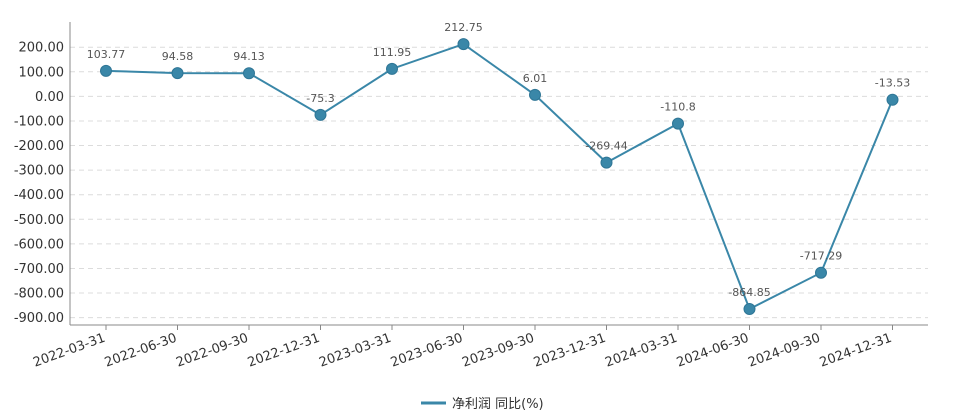 The image size is (960, 416). I want to click on x-tick-label: 2022-03-31, so click(69, 351).